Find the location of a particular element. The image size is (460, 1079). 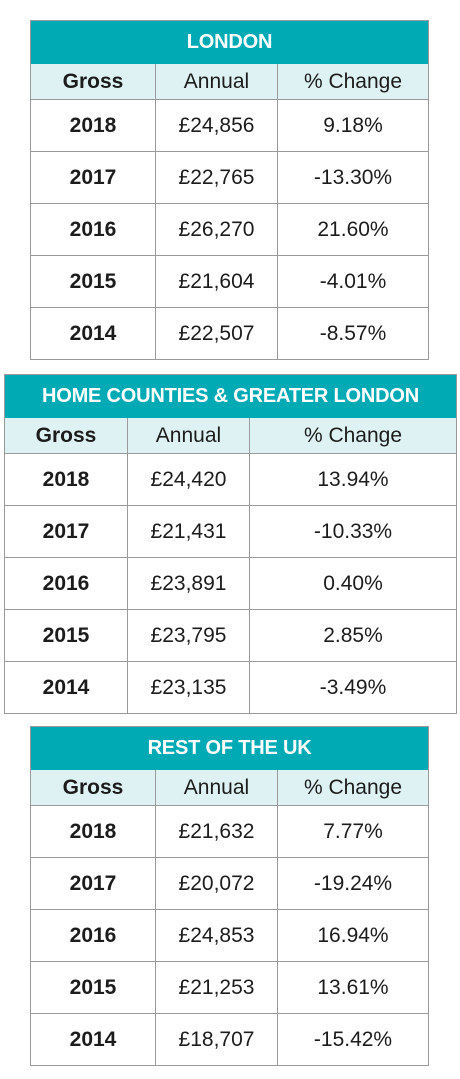

table-row: 2017 £21,431 -10.33% is located at coordinates (230, 531).